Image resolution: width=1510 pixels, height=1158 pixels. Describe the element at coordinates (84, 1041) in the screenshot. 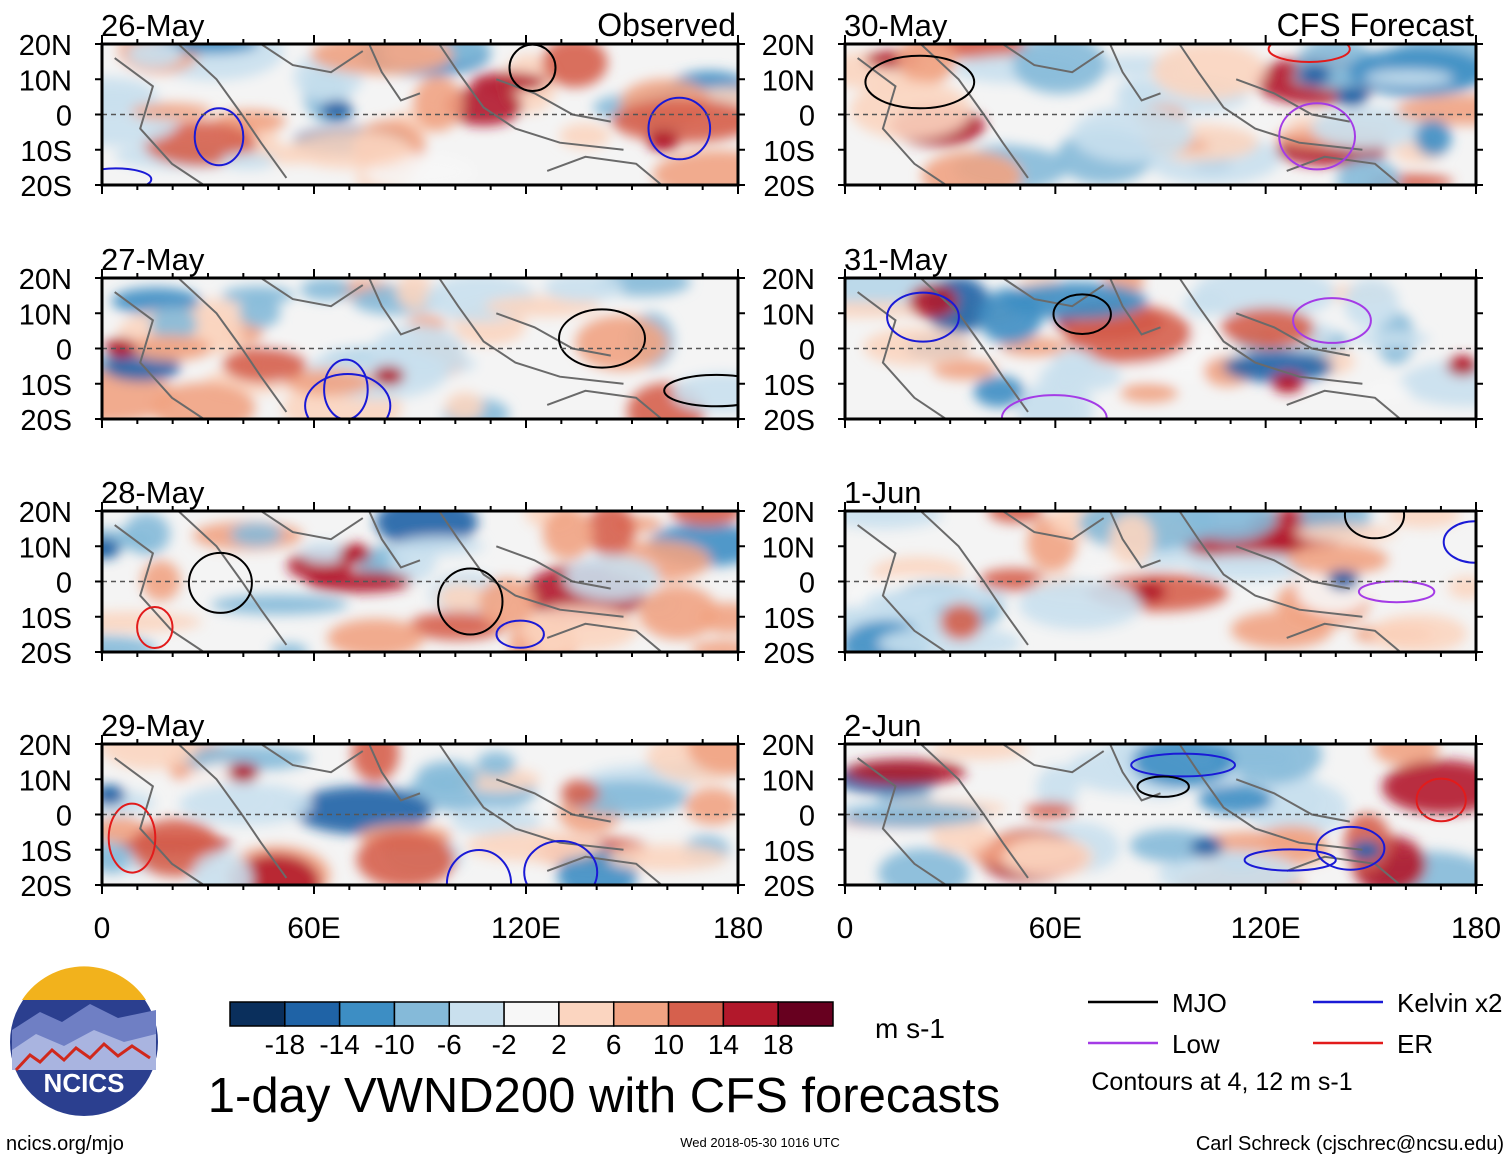

I see `ncics-logo: NCICS` at that location.